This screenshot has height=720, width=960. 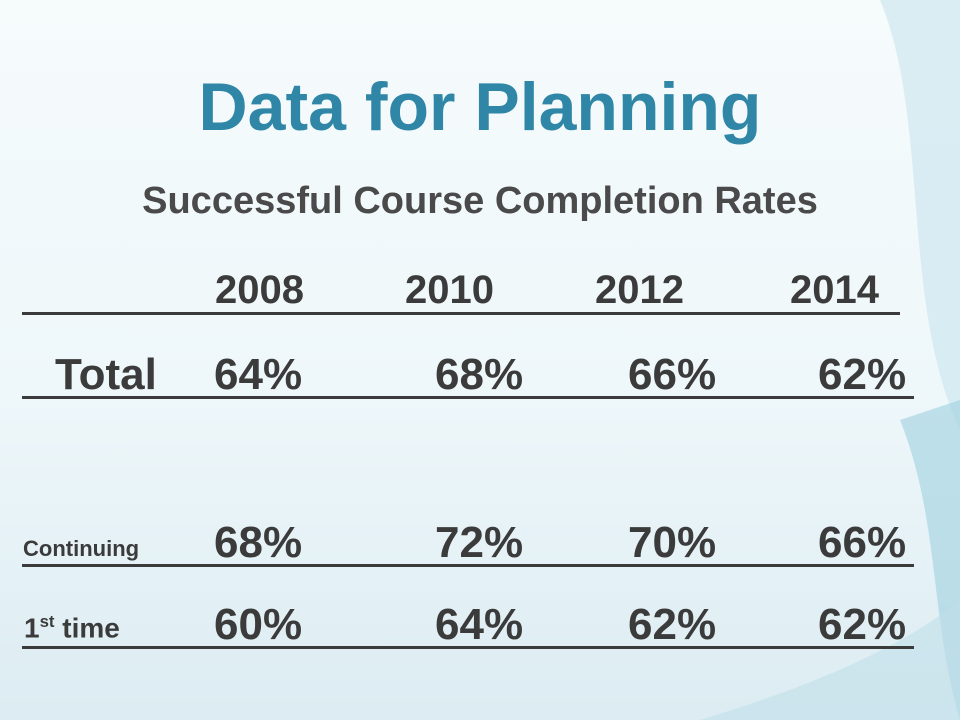 I want to click on row-label-continuing: Continuing, so click(x=81, y=548).